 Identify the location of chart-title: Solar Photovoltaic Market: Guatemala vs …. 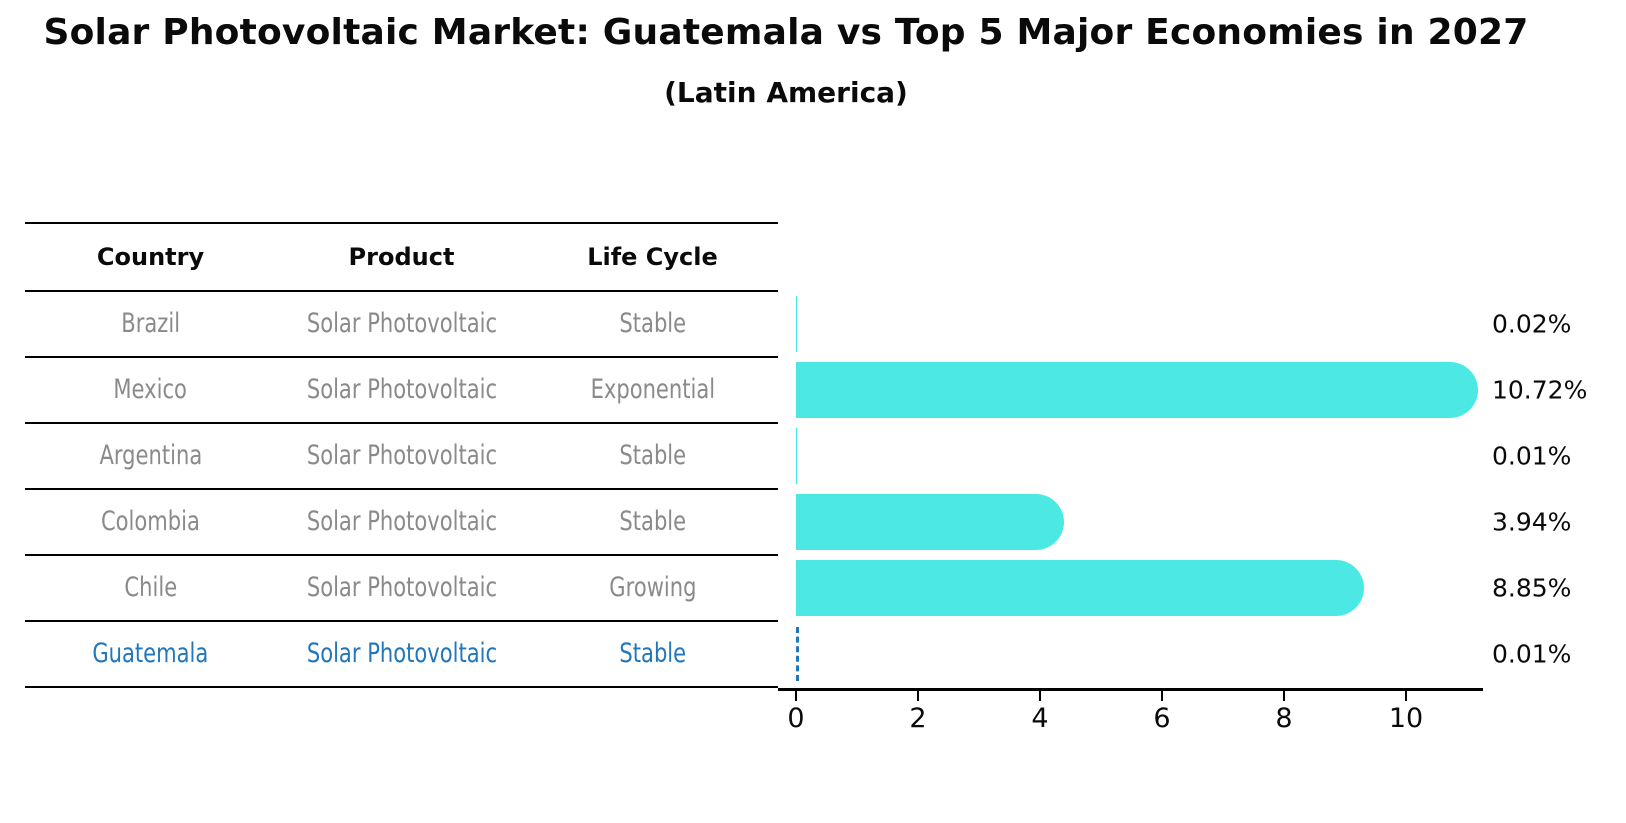
(786, 32).